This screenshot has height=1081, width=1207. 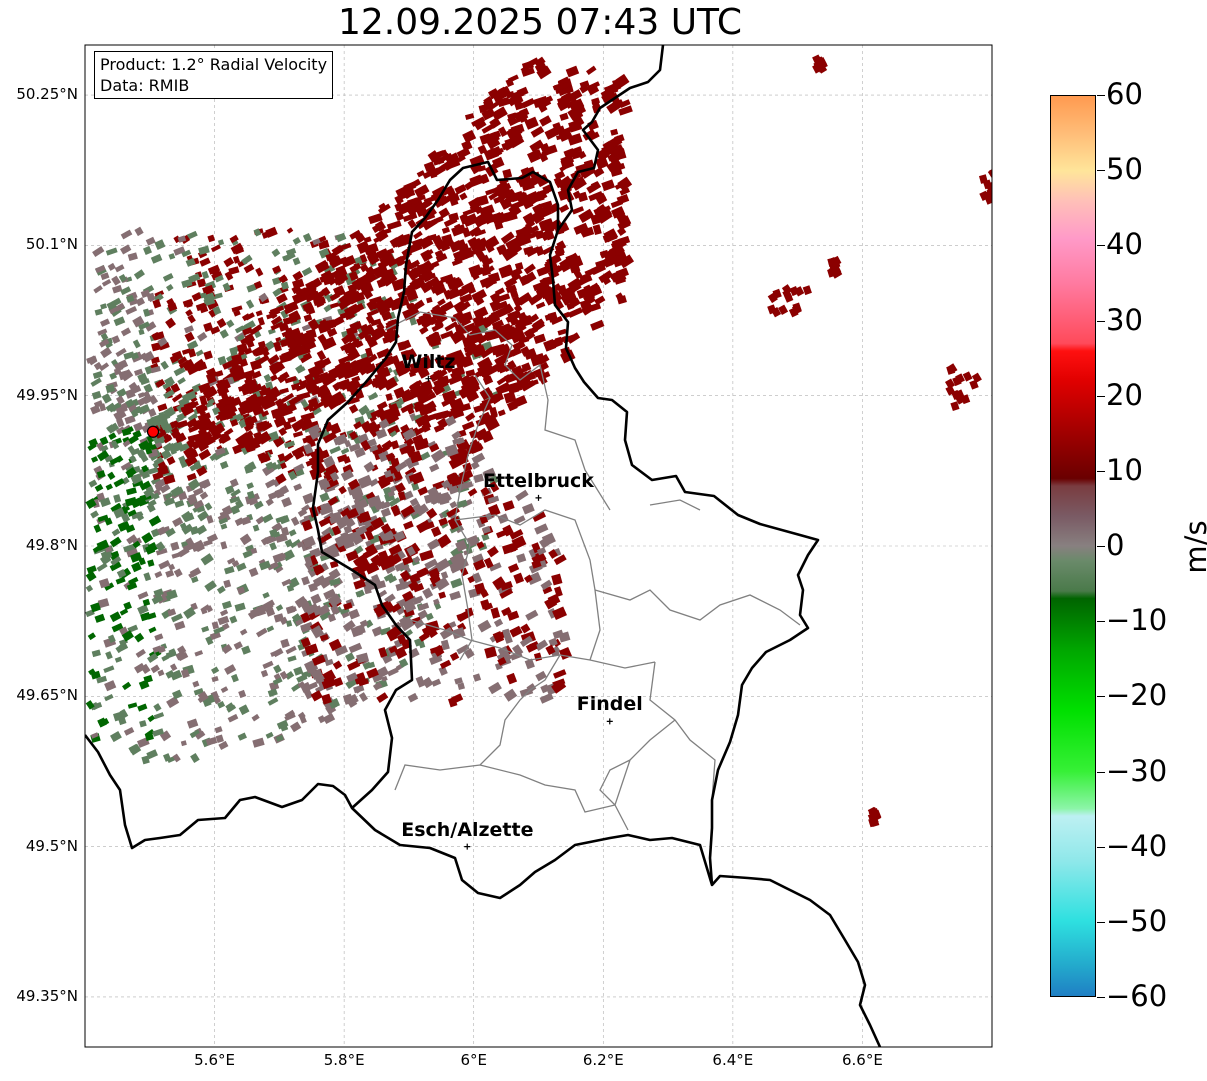 I want to click on product-label: Product: 1.2° Radial Velocity, so click(x=214, y=64).